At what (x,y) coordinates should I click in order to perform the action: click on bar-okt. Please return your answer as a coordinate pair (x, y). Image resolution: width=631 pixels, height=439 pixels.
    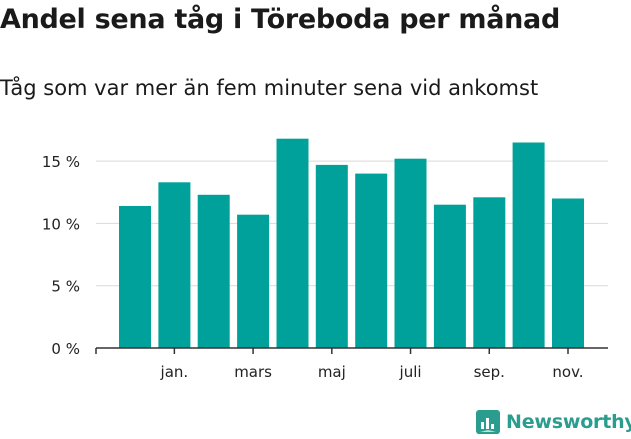
    Looking at the image, I should click on (528, 245).